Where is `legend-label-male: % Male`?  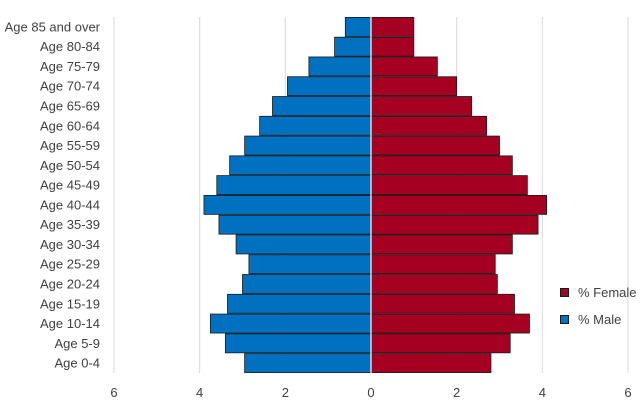 legend-label-male: % Male is located at coordinates (600, 319).